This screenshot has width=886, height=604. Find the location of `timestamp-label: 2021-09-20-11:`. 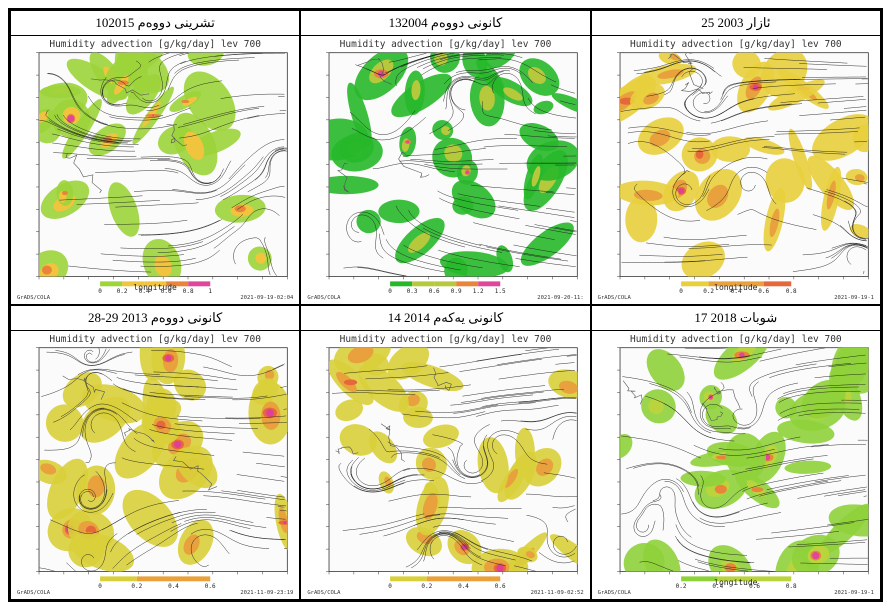

timestamp-label: 2021-09-20-11: is located at coordinates (560, 298).